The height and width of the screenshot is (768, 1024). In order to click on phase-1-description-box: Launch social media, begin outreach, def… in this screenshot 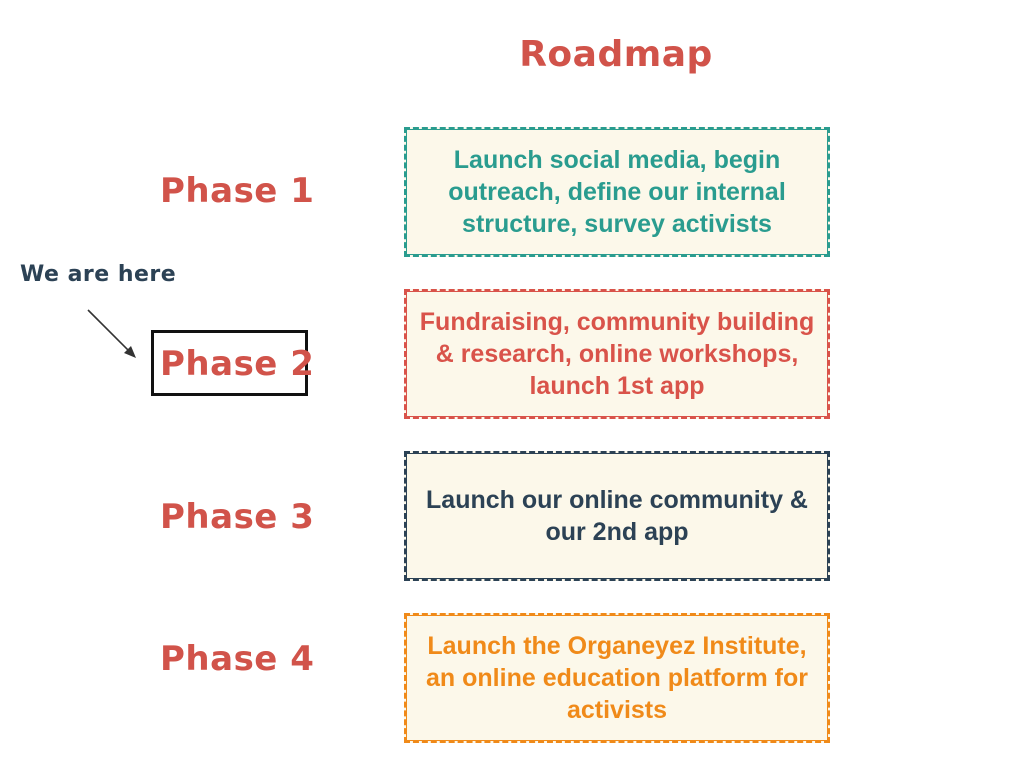, I will do `click(617, 192)`.